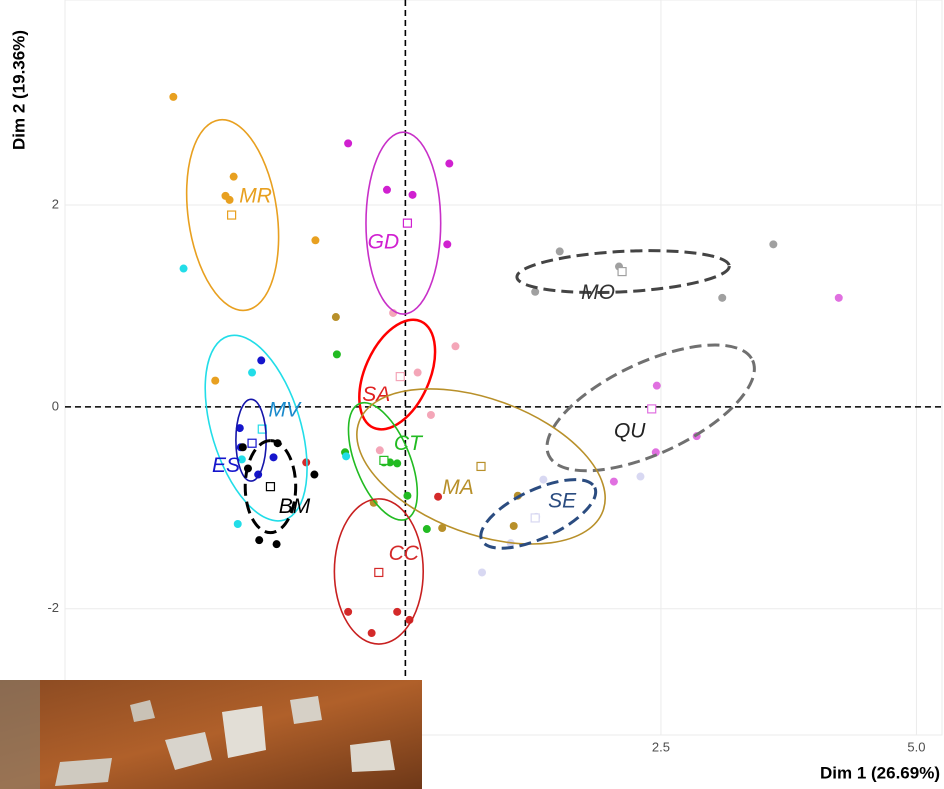  I want to click on y-tick-label: -2, so click(53, 607).